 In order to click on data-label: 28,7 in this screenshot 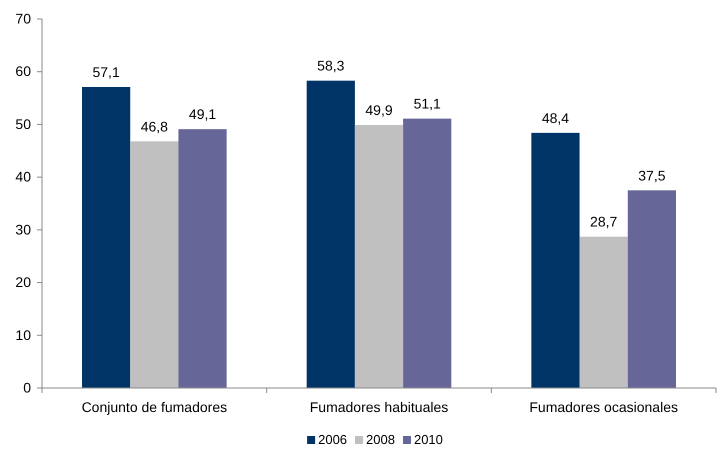, I will do `click(604, 222)`.